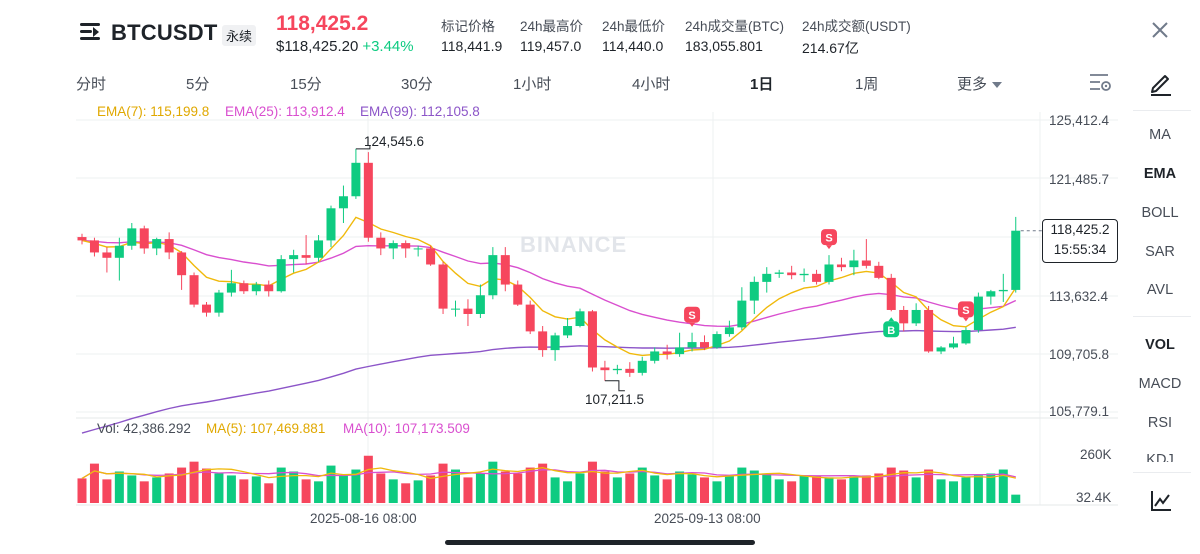  What do you see at coordinates (891, 329) in the screenshot?
I see `buy-signal` at bounding box center [891, 329].